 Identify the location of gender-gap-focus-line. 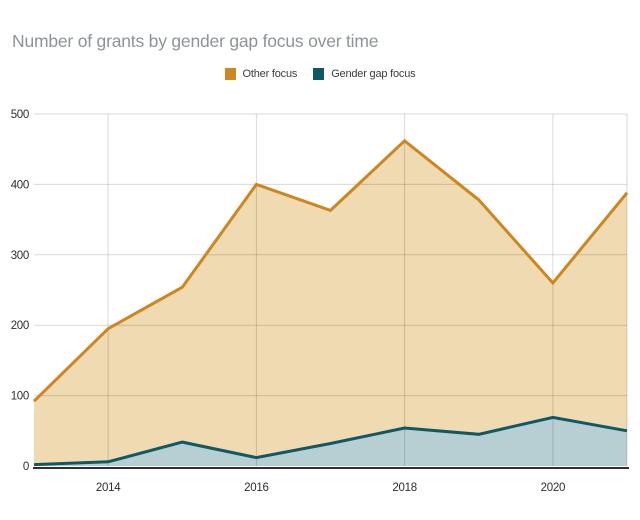
(330, 441).